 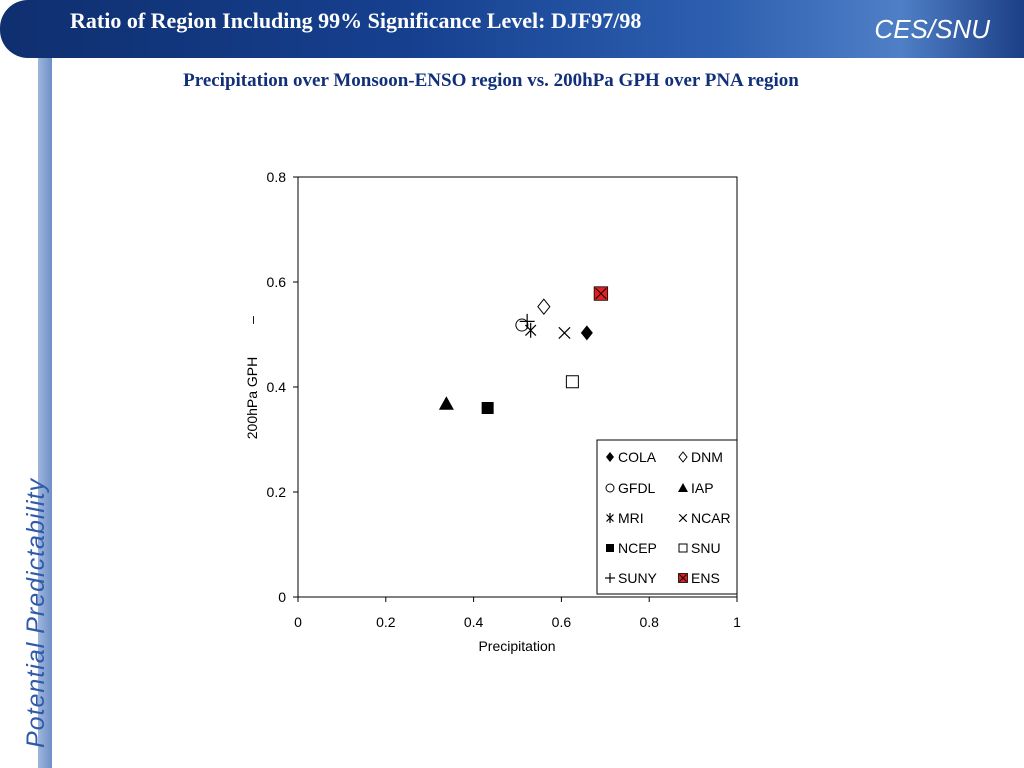 What do you see at coordinates (637, 548) in the screenshot?
I see `legend-label: NCEP` at bounding box center [637, 548].